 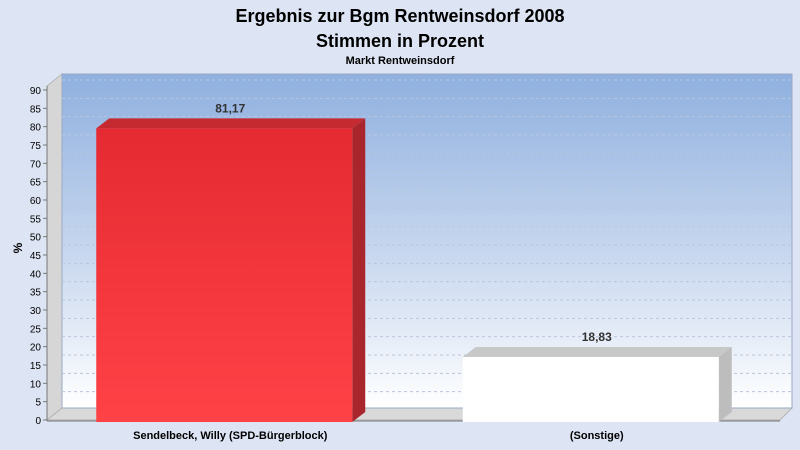 What do you see at coordinates (36, 91) in the screenshot?
I see `y-tick-label: 90` at bounding box center [36, 91].